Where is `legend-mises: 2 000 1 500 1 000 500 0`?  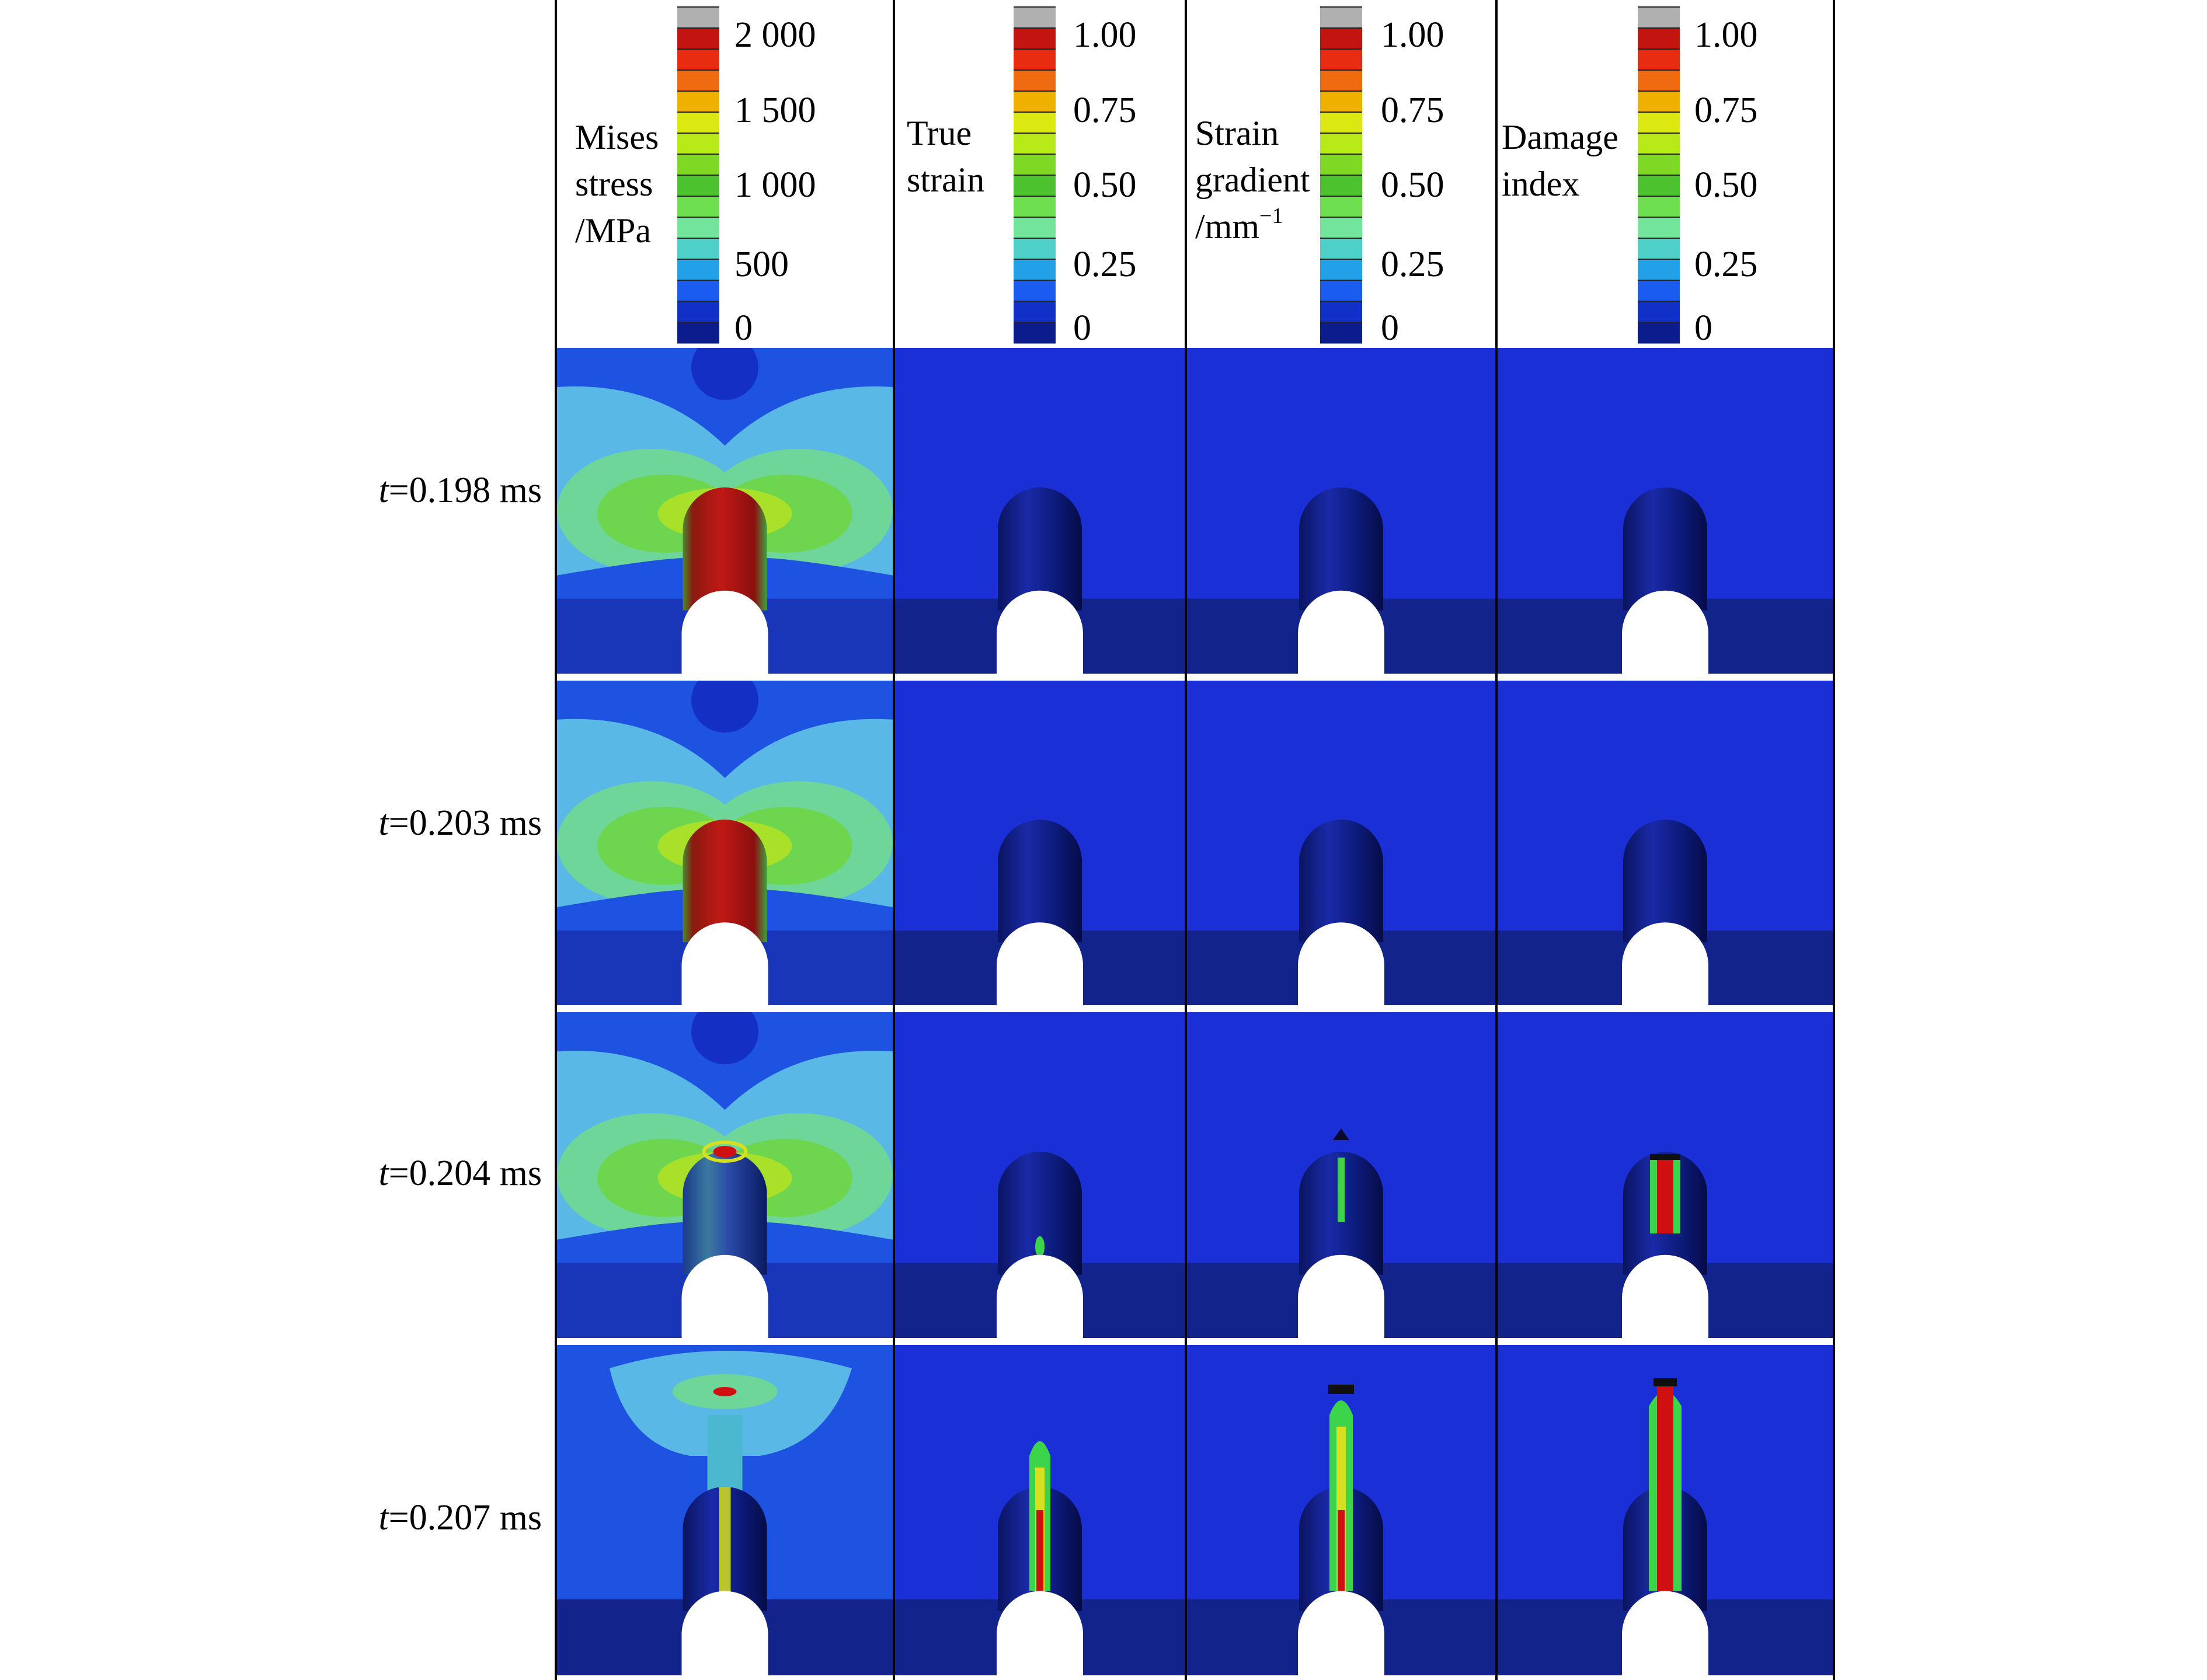 legend-mises: 2 000 1 500 1 000 500 0 is located at coordinates (746, 177).